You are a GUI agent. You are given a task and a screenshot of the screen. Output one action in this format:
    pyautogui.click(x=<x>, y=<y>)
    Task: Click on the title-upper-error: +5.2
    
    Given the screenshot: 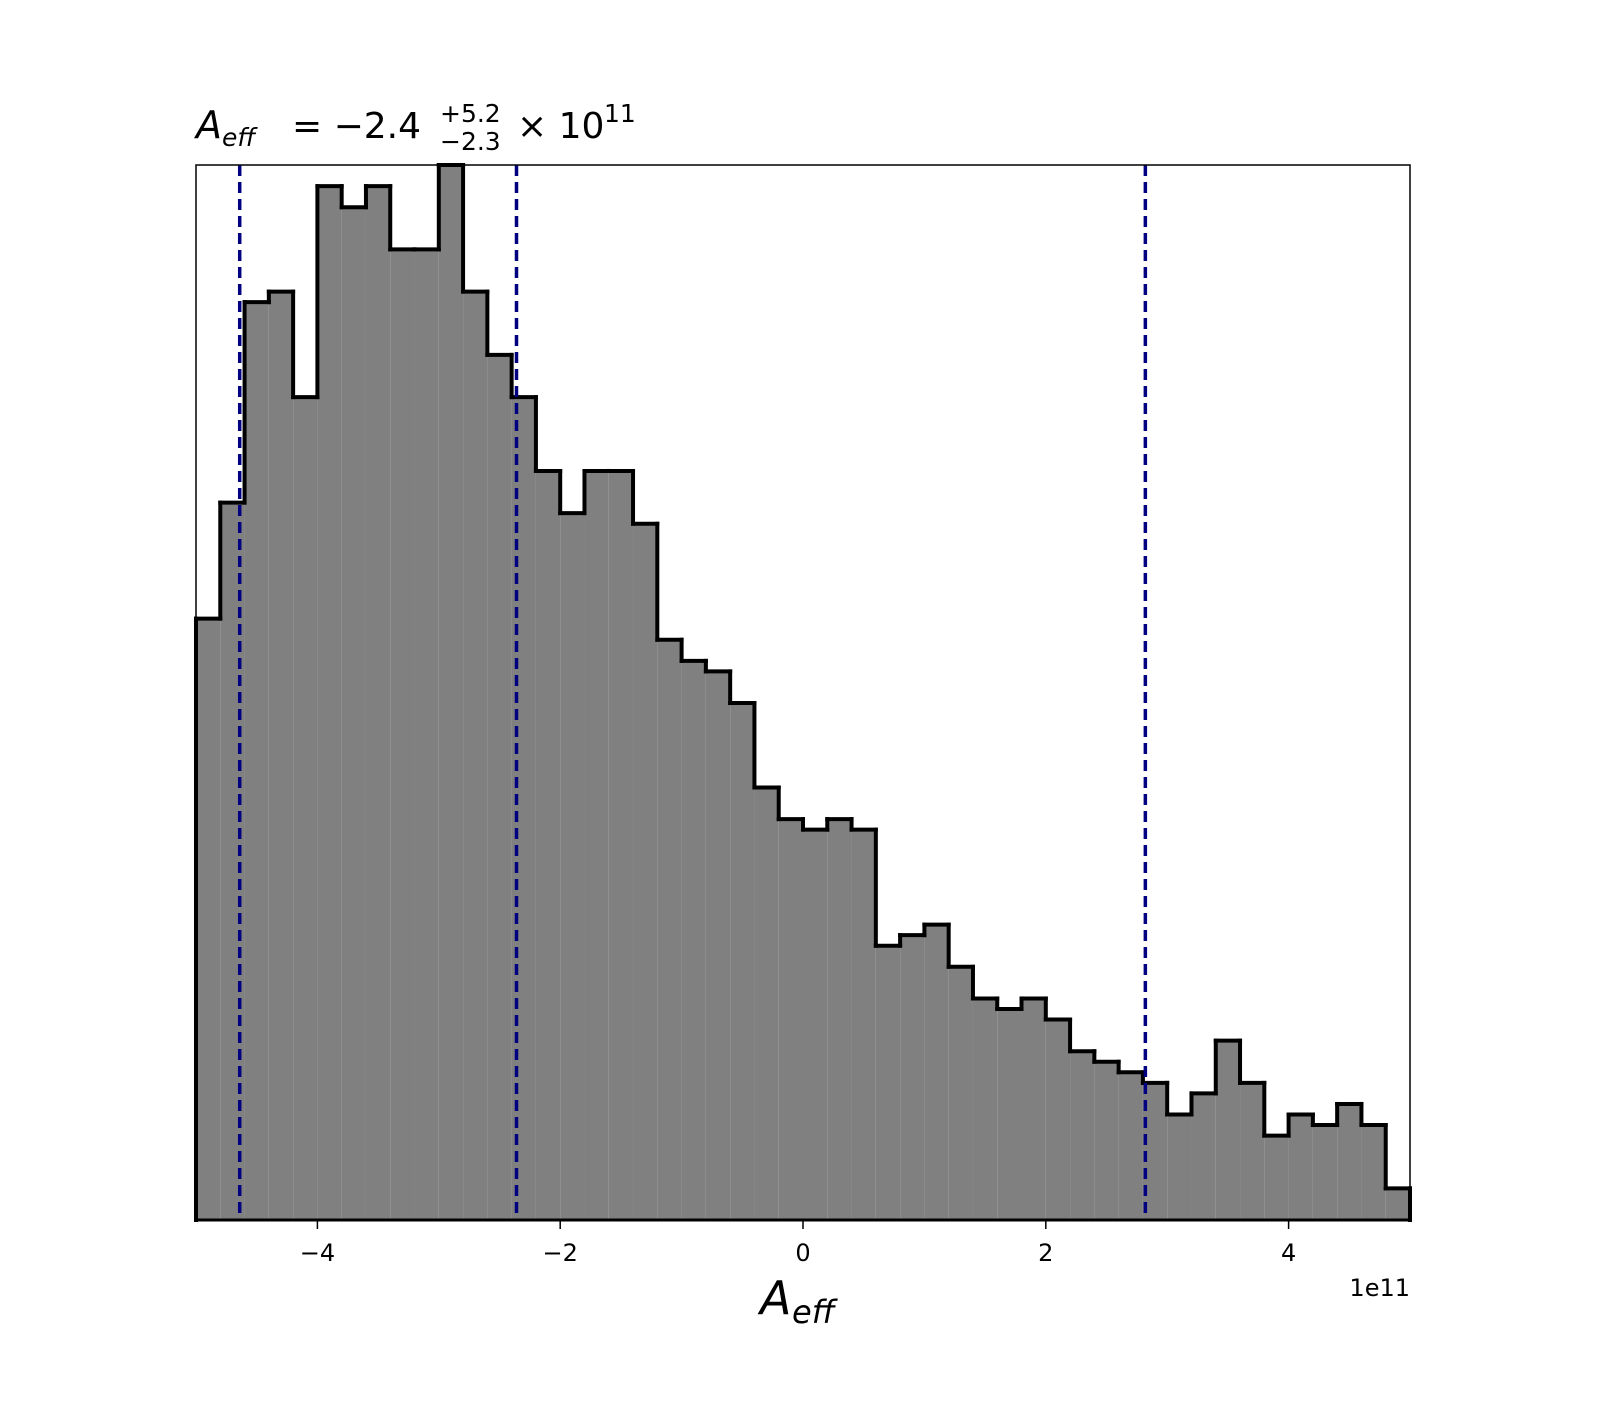 What is the action you would take?
    pyautogui.click(x=470, y=113)
    